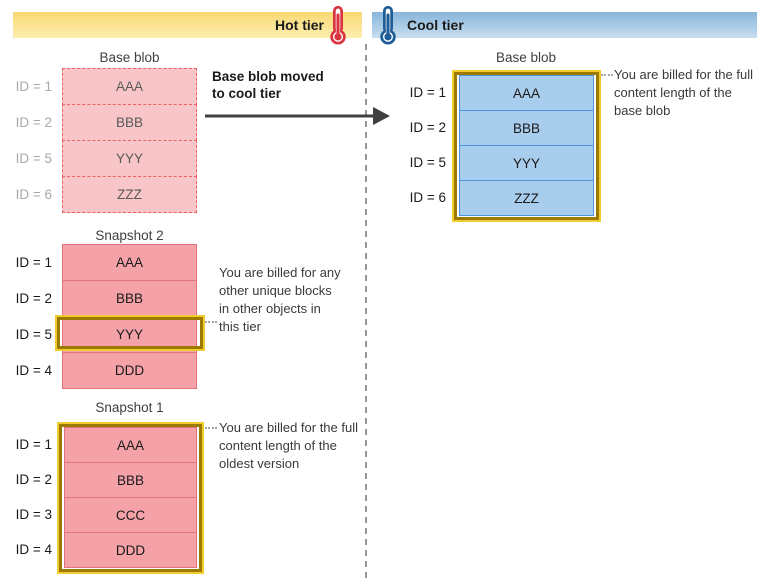  Describe the element at coordinates (420, 145) in the screenshot. I see `cool-base-blob-id-column: ID = 1 ID = 2 ID = 5 ID = 6` at that location.